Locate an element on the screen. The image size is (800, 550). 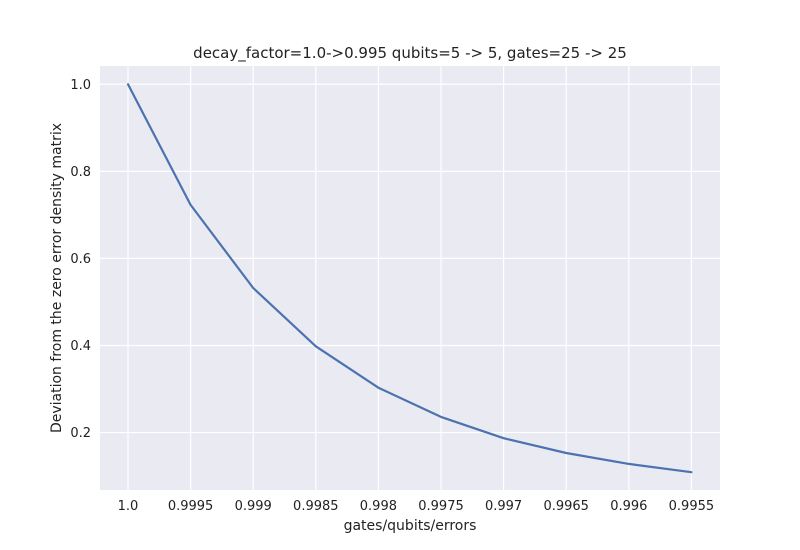
y-tick-label: 0.6 is located at coordinates (80, 259).